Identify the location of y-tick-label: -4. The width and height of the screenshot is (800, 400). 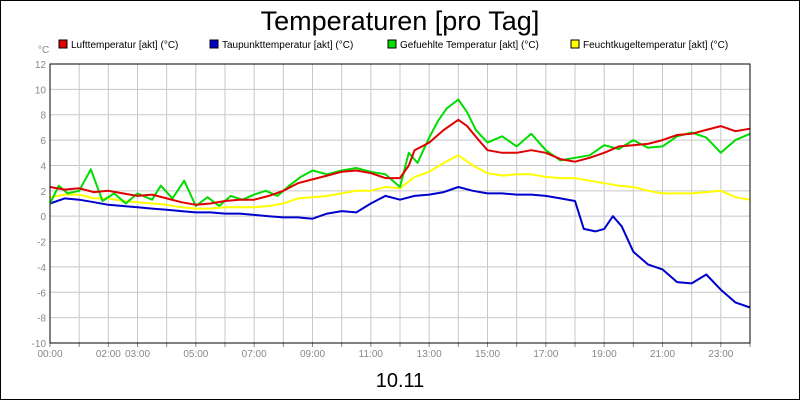
(41, 268).